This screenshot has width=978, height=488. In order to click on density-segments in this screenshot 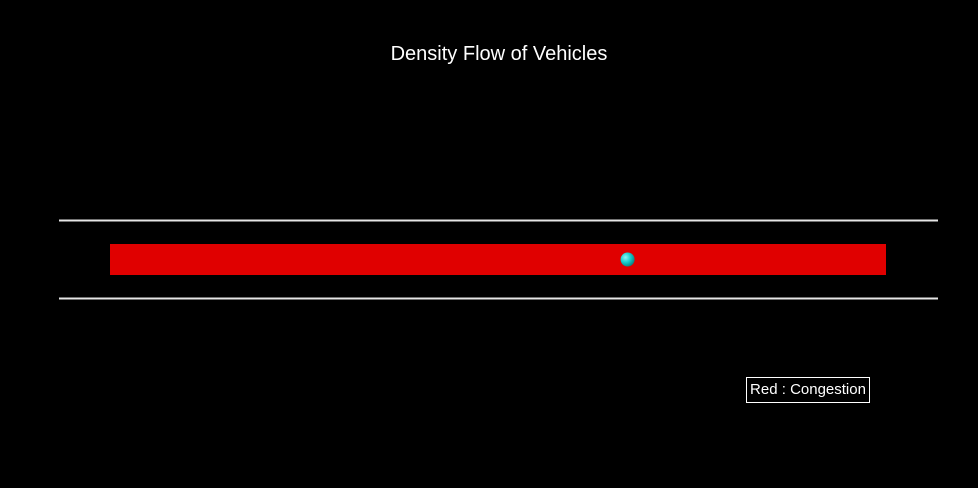, I will do `click(498, 259)`.